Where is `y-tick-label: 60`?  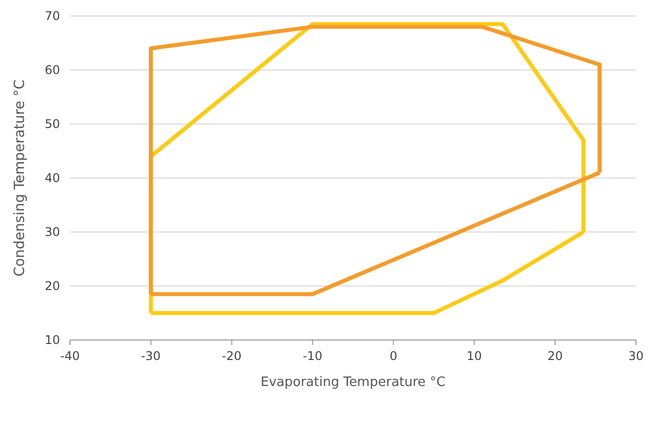 y-tick-label: 60 is located at coordinates (52, 70).